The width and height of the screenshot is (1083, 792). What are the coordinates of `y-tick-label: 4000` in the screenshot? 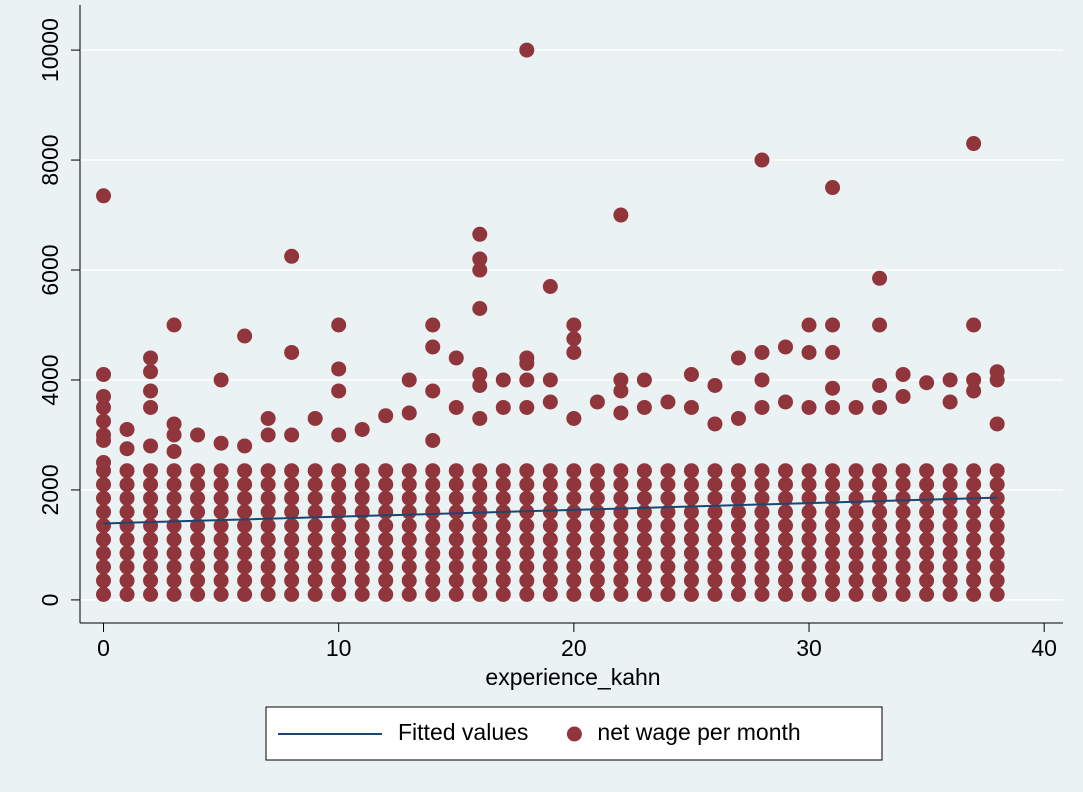 It's located at (50, 379).